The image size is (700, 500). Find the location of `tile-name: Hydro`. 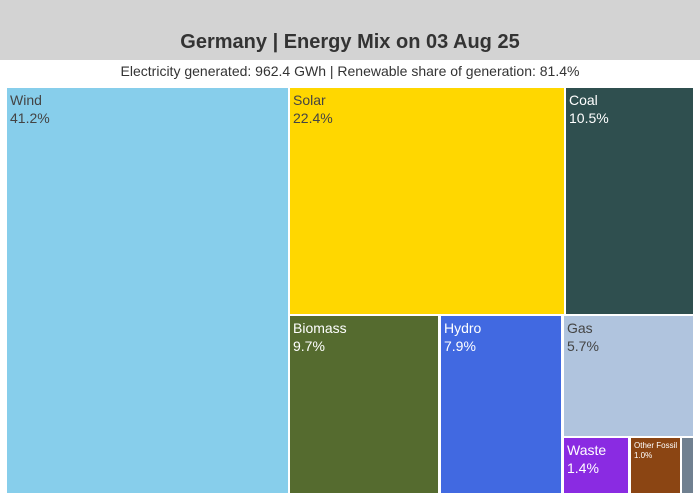

tile-name: Hydro is located at coordinates (463, 328).